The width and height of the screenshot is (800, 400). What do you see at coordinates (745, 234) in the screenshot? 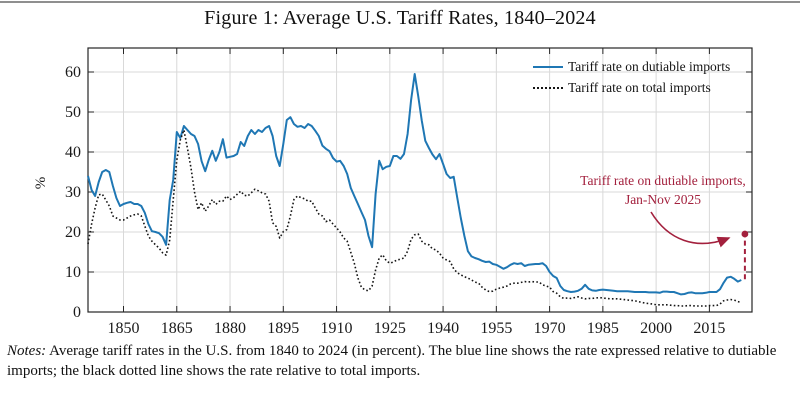
I see `tariff-2025-point` at bounding box center [745, 234].